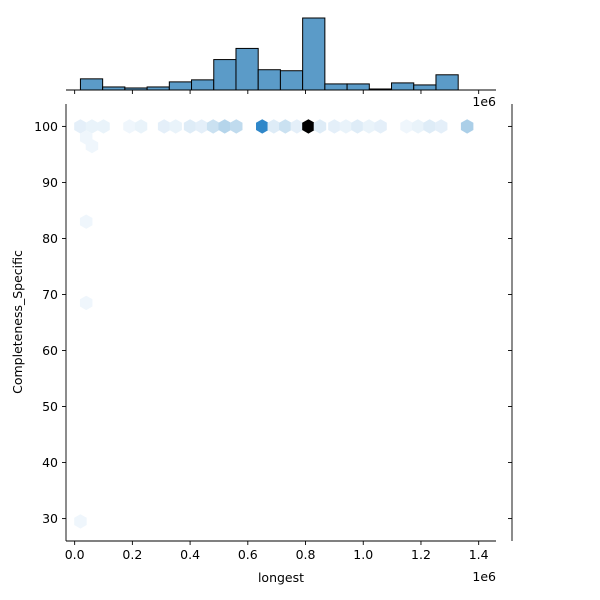 This screenshot has height=600, width=600. Describe the element at coordinates (50, 462) in the screenshot. I see `y-tick-label: 40` at that location.